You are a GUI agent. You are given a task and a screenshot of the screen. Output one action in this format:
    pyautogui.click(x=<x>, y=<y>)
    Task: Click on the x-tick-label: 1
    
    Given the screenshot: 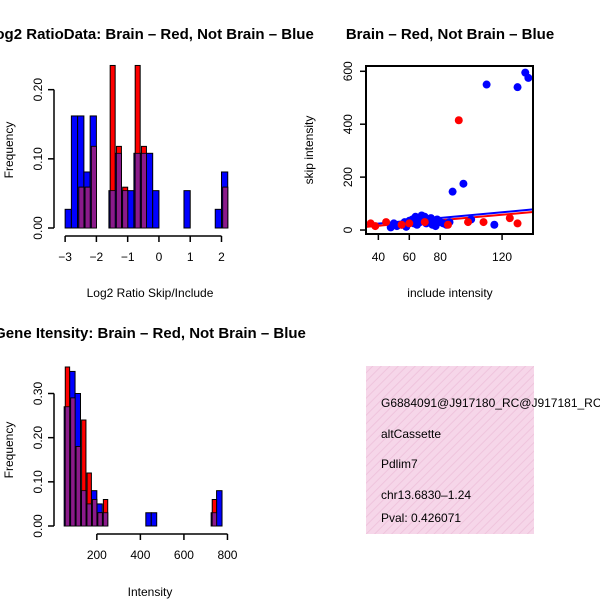 What is the action you would take?
    pyautogui.click(x=190, y=257)
    